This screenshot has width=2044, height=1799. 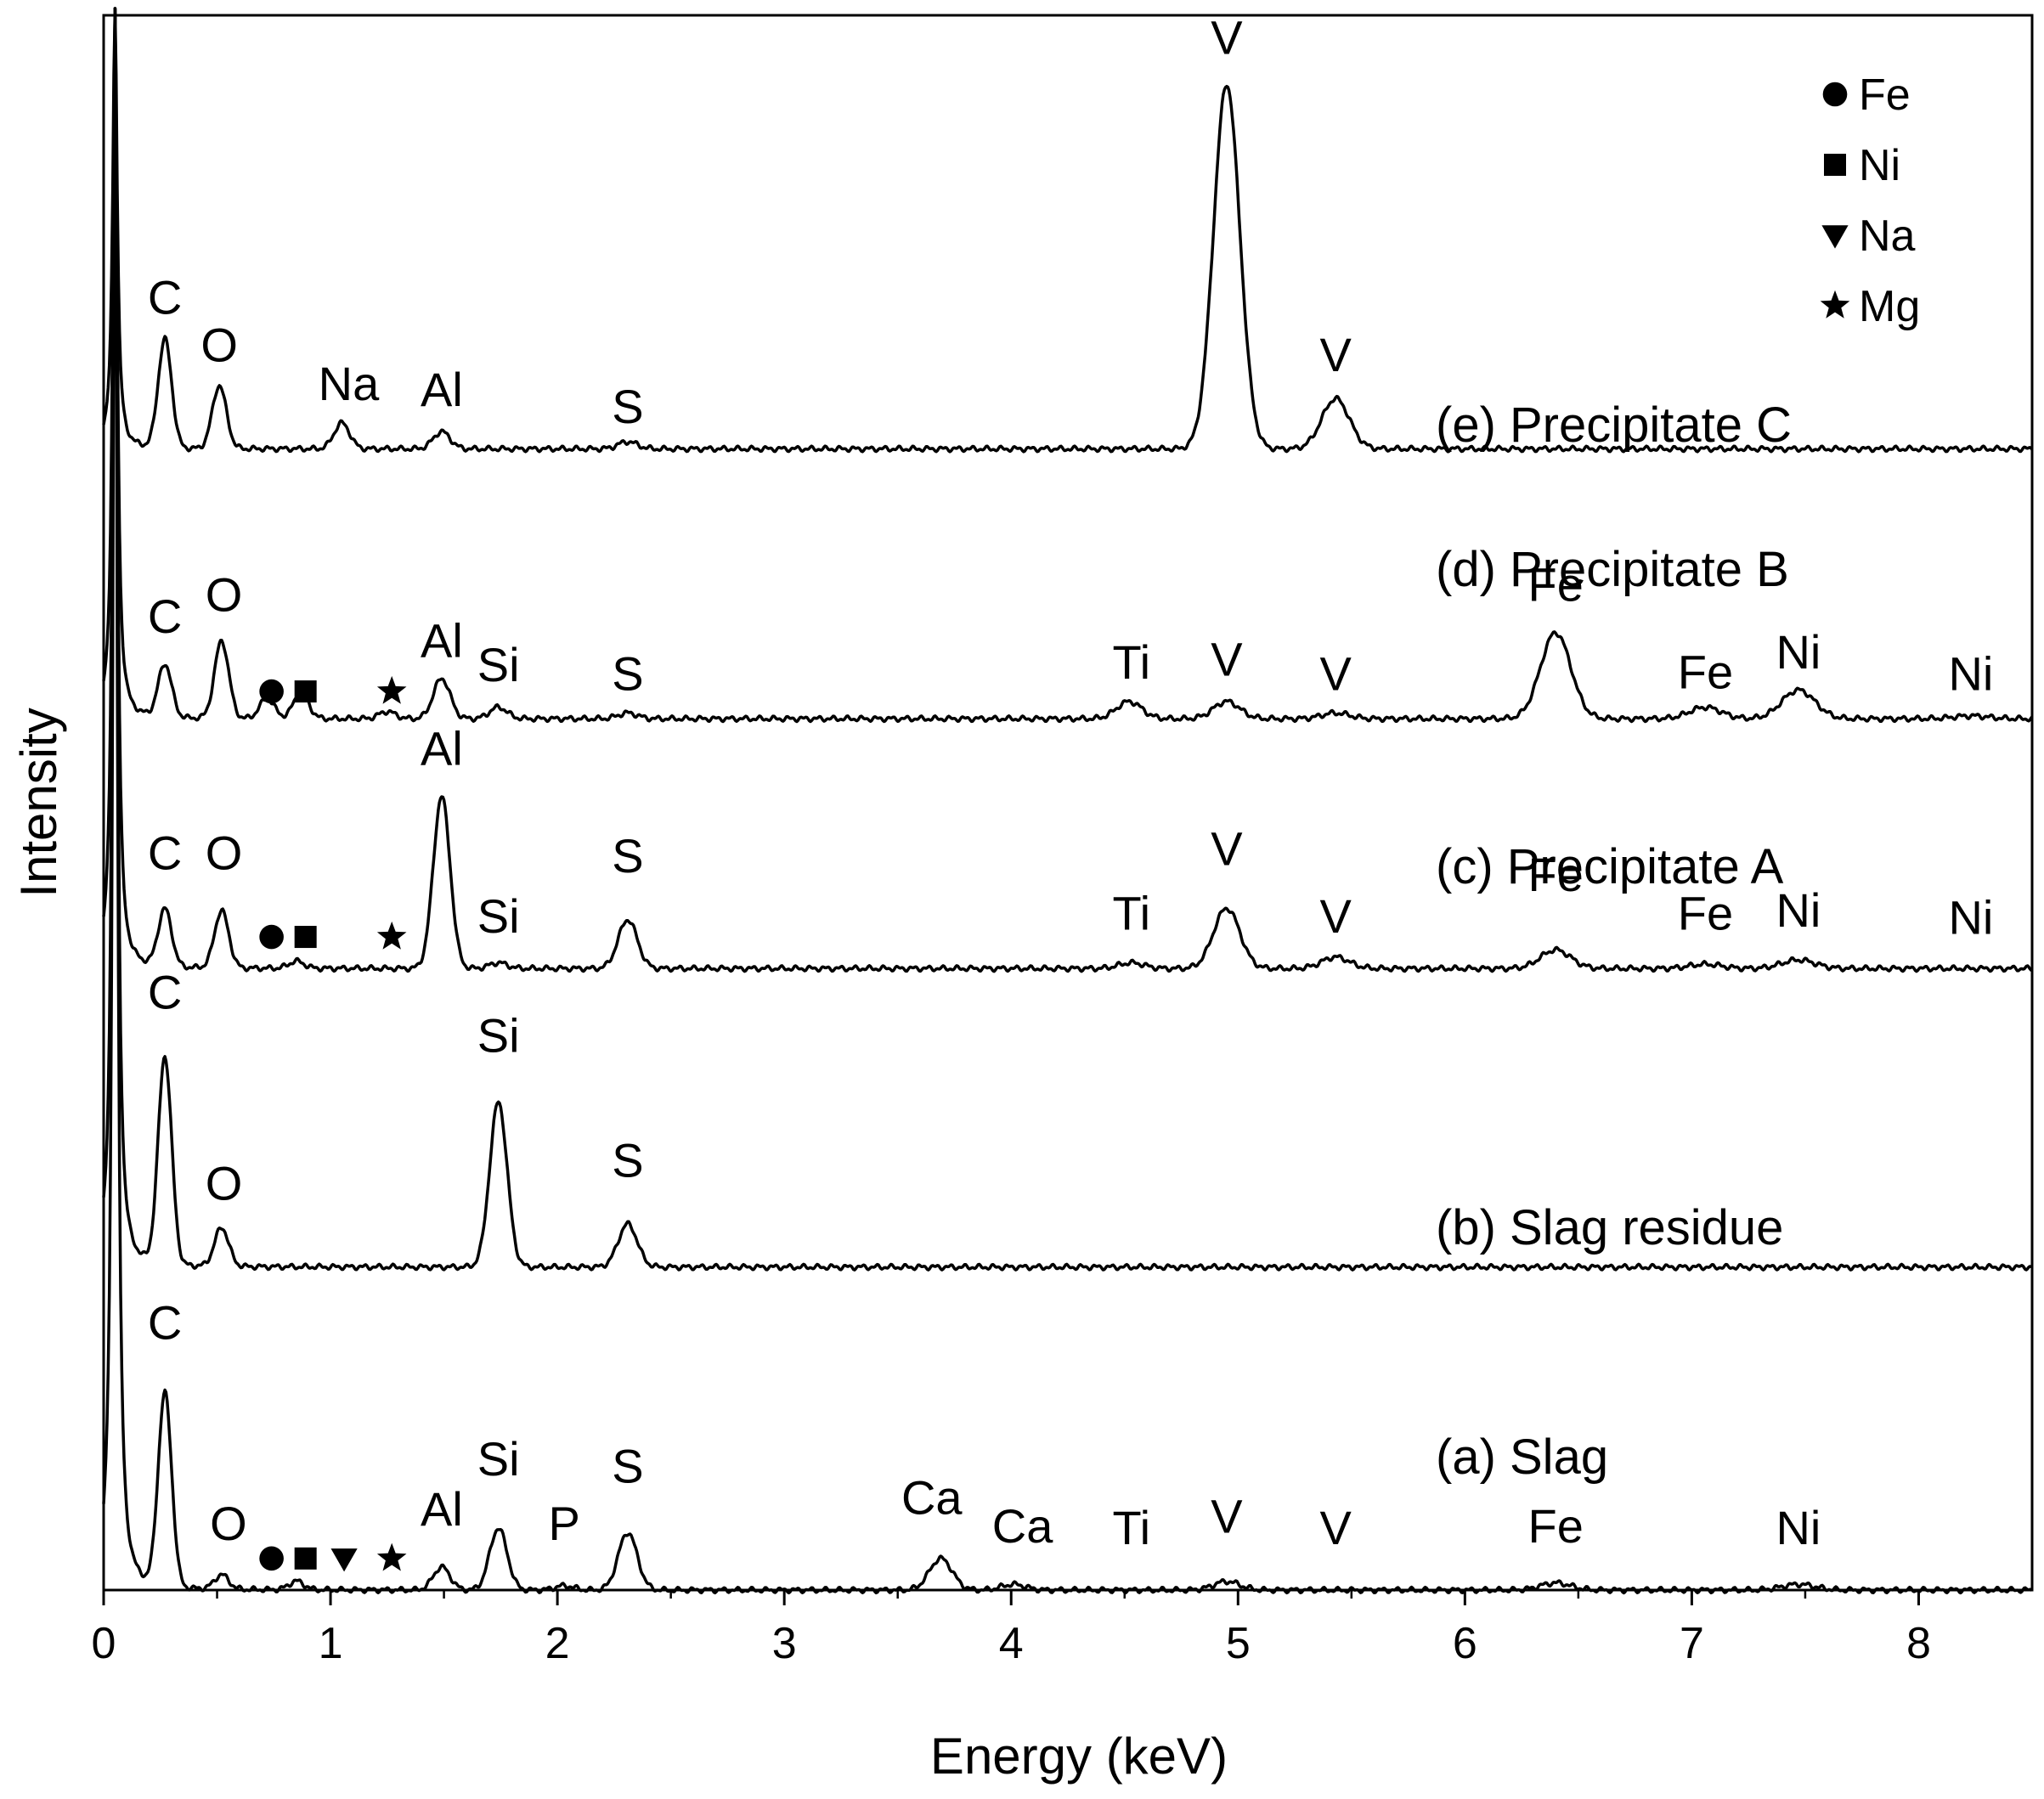 What do you see at coordinates (1887, 236) in the screenshot?
I see `legend-label: Na` at bounding box center [1887, 236].